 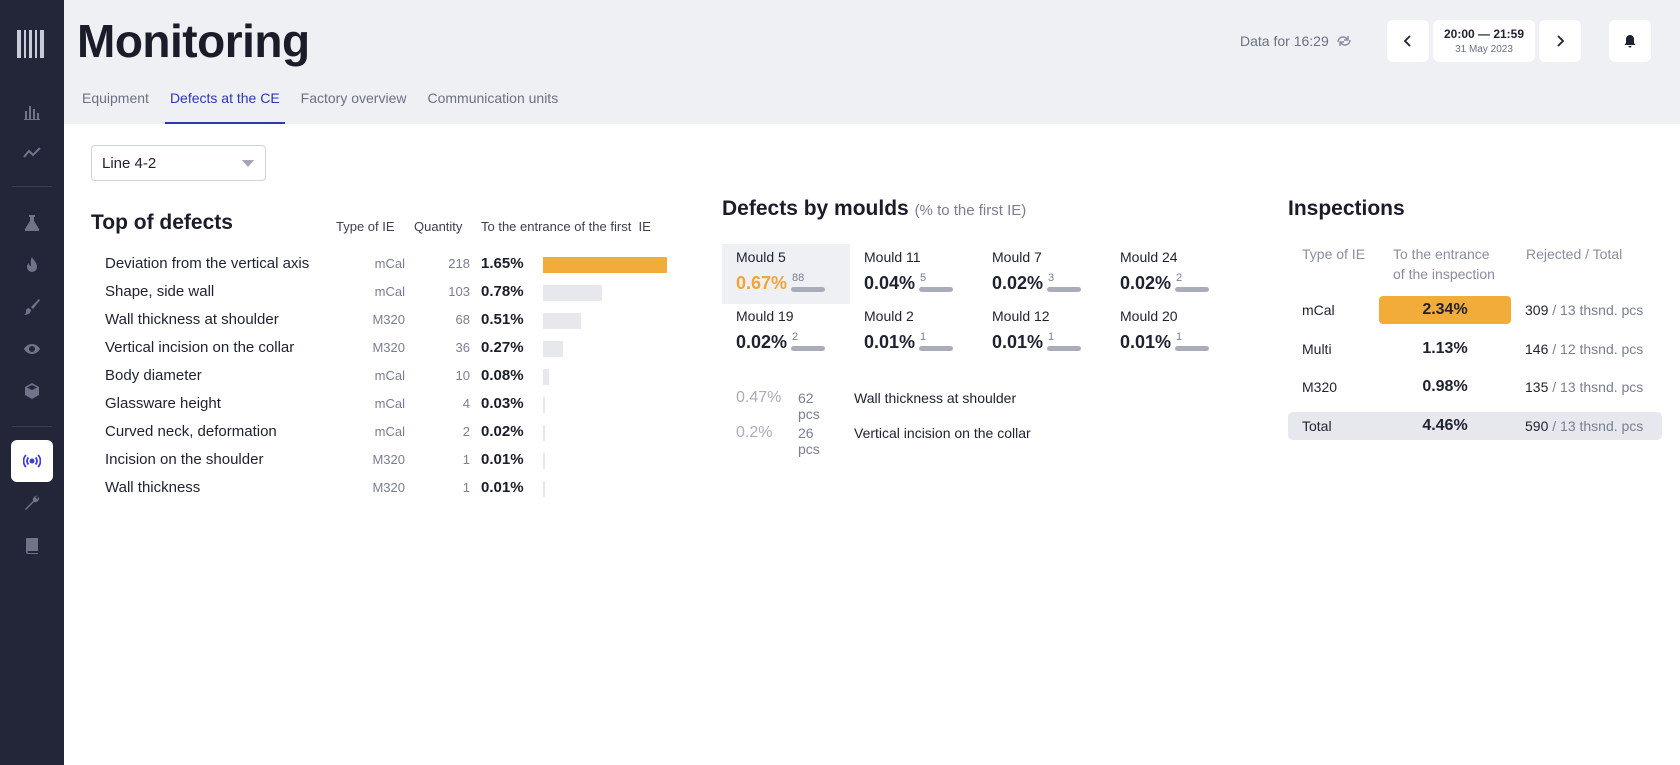 I want to click on inspection-total-row: Total 4.46% 590 / 13 thsnd. pcs, so click(x=1475, y=425).